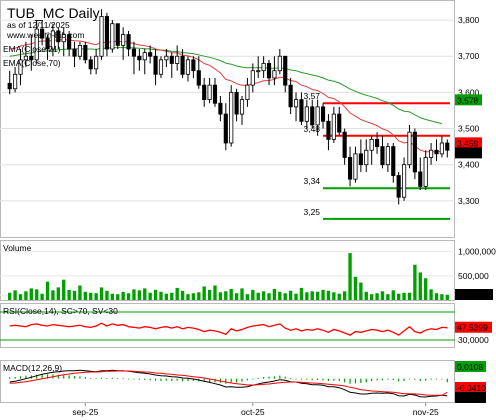 The height and width of the screenshot is (420, 496). I want to click on price-y-axis: 3,300 3,400 3,500 3,600 3,700 3,800, so click(469, 110).